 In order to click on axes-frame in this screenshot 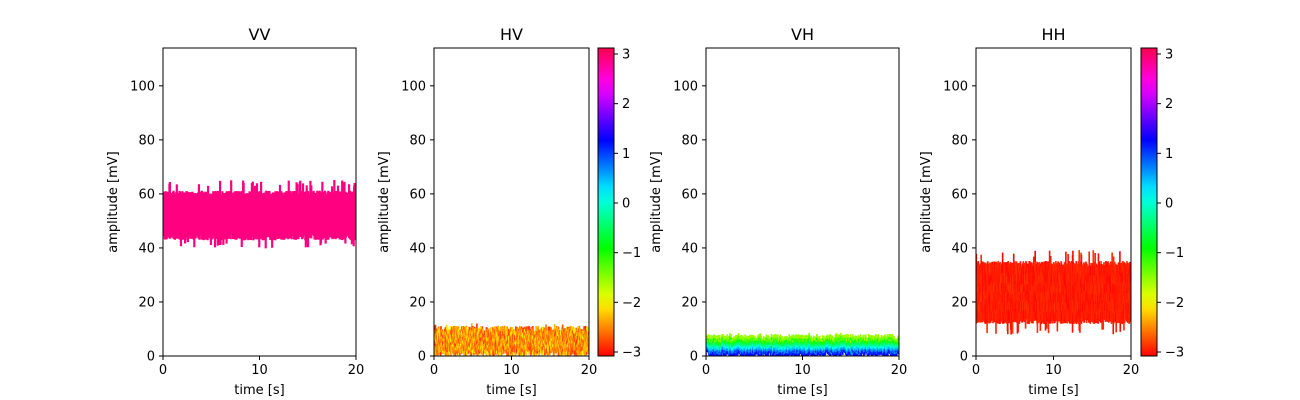, I will do `click(511, 202)`.